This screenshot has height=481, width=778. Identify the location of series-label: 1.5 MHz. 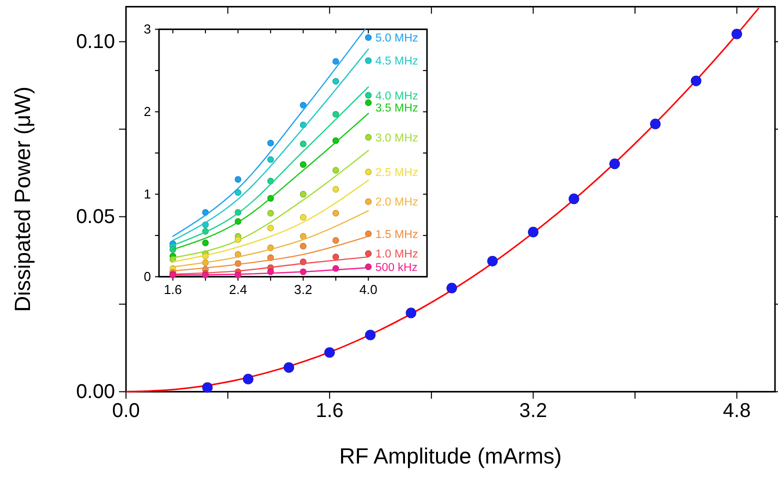
(396, 234).